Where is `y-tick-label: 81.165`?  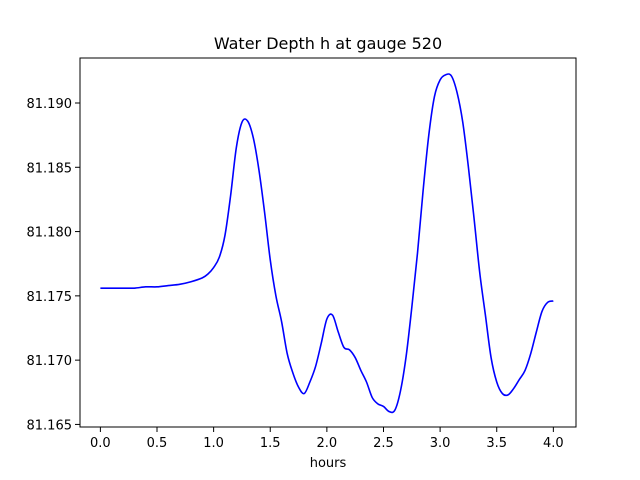 y-tick-label: 81.165 is located at coordinates (50, 425).